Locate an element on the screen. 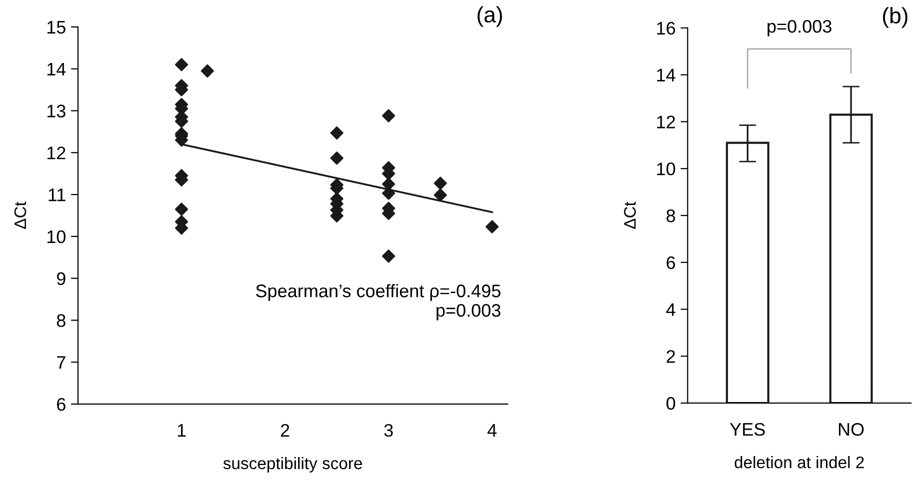 The width and height of the screenshot is (923, 481). annotation: Spearman’s coeffient ρ=-0.495 p=0.003 is located at coordinates (378, 302).